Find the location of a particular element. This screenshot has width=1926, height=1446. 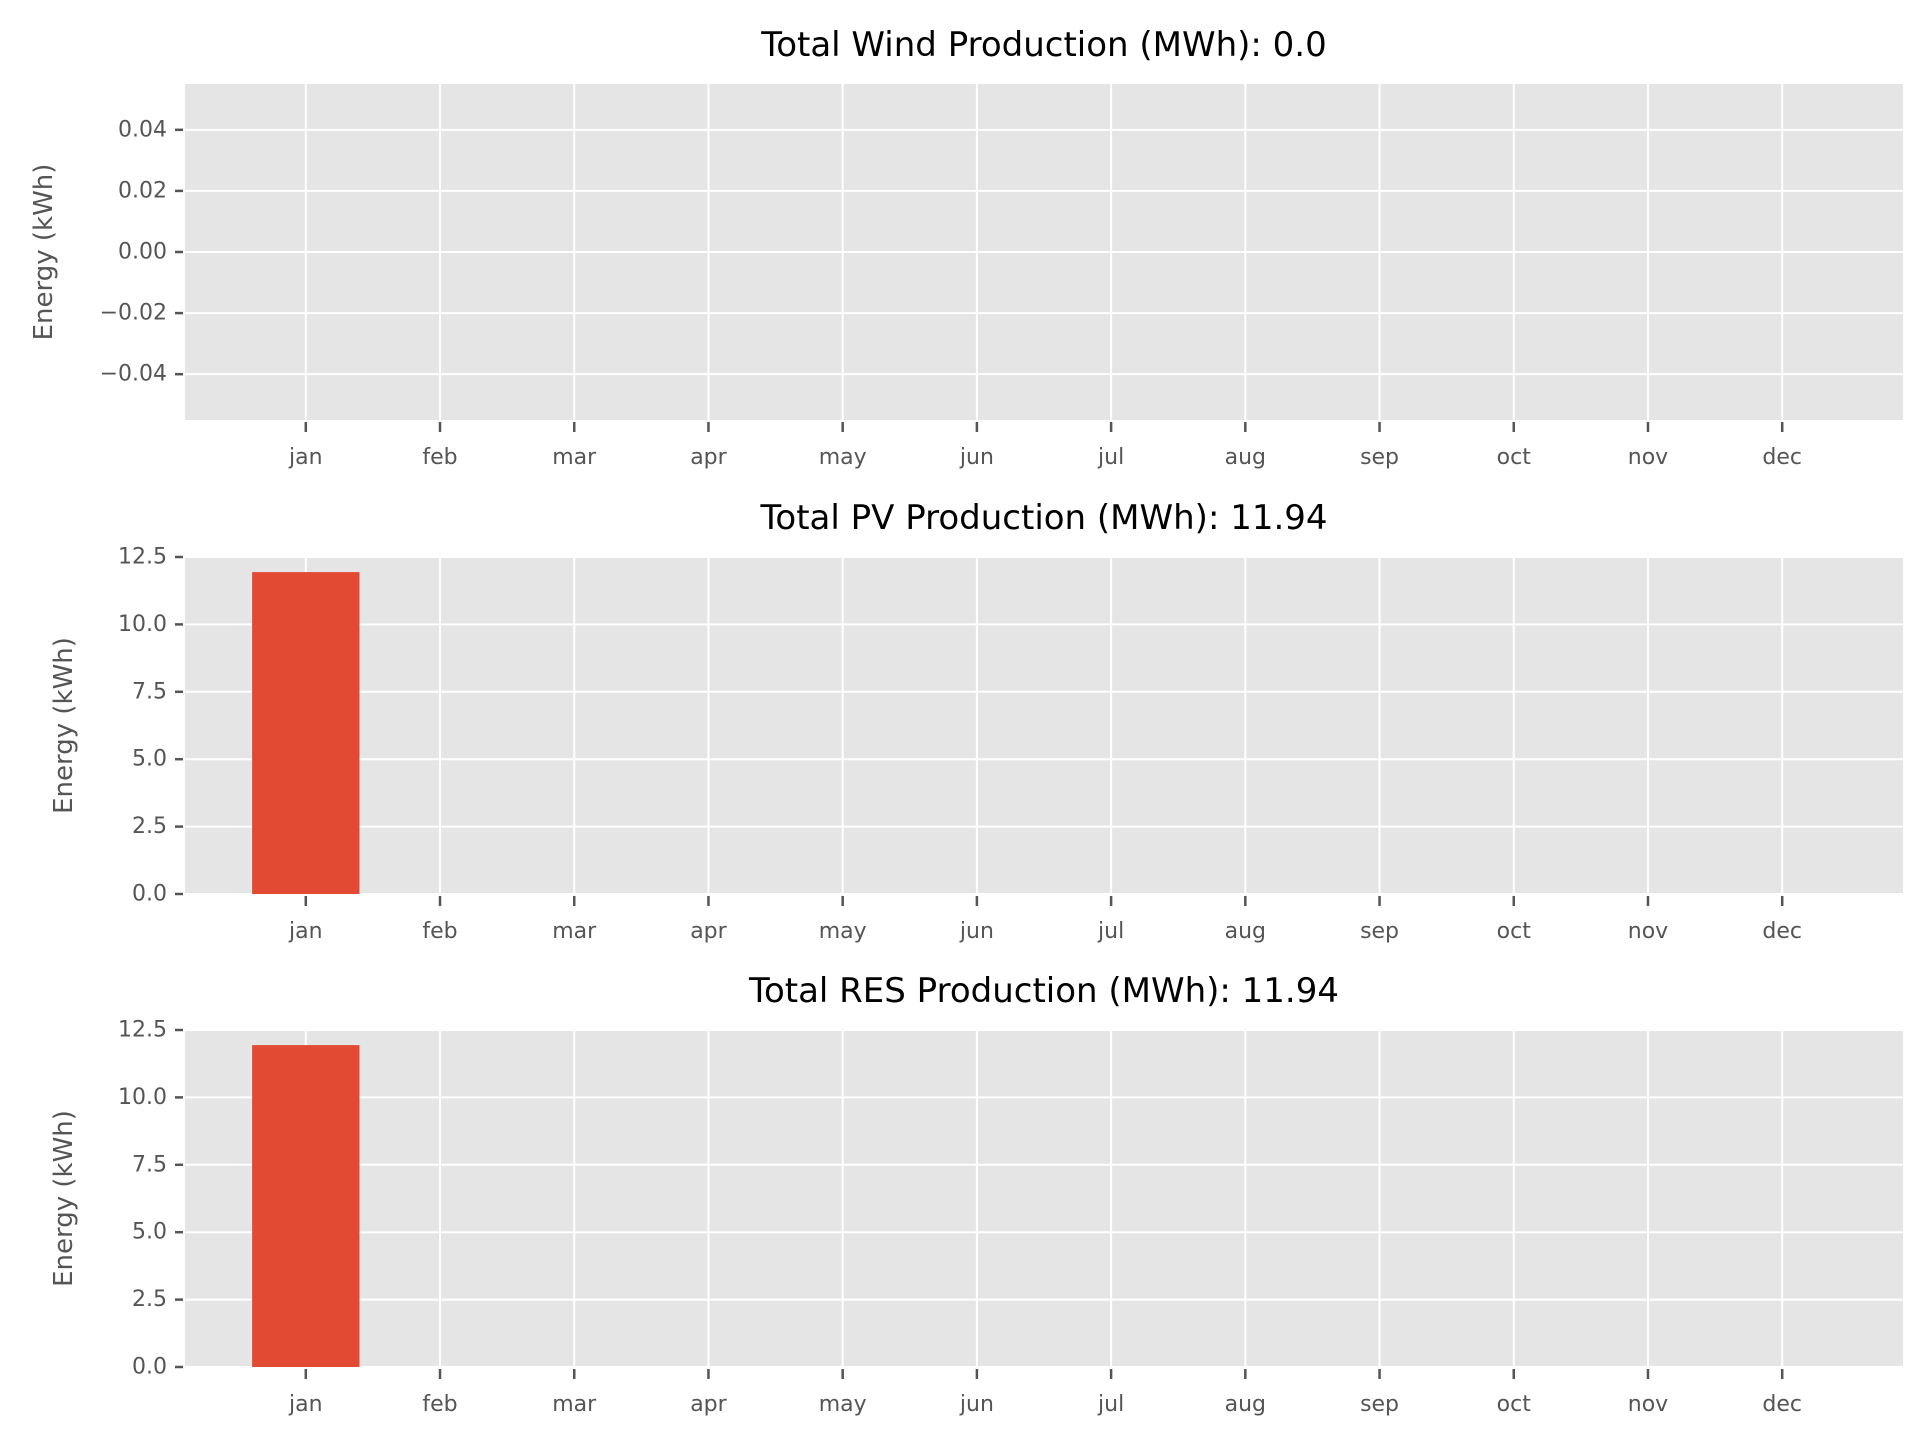

y-tick-label: −0.04 is located at coordinates (133, 374).